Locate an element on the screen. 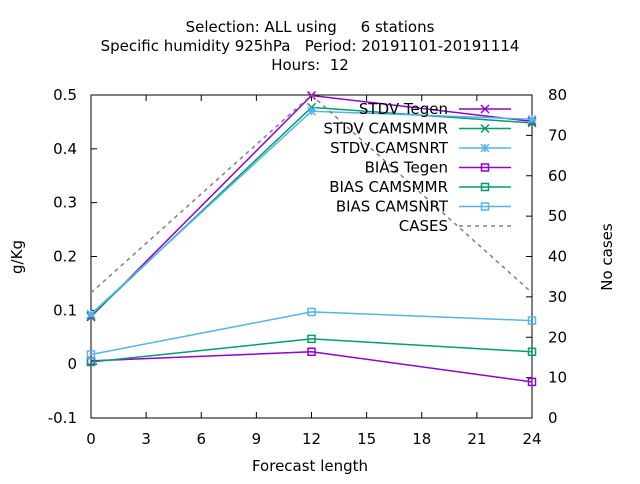  series-line-bias-tegen is located at coordinates (311, 367).